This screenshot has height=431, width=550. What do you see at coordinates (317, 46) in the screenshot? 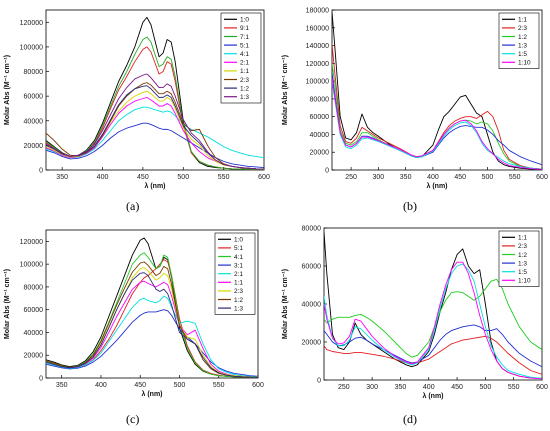
I see `y-tick-label: 140000` at bounding box center [317, 46].